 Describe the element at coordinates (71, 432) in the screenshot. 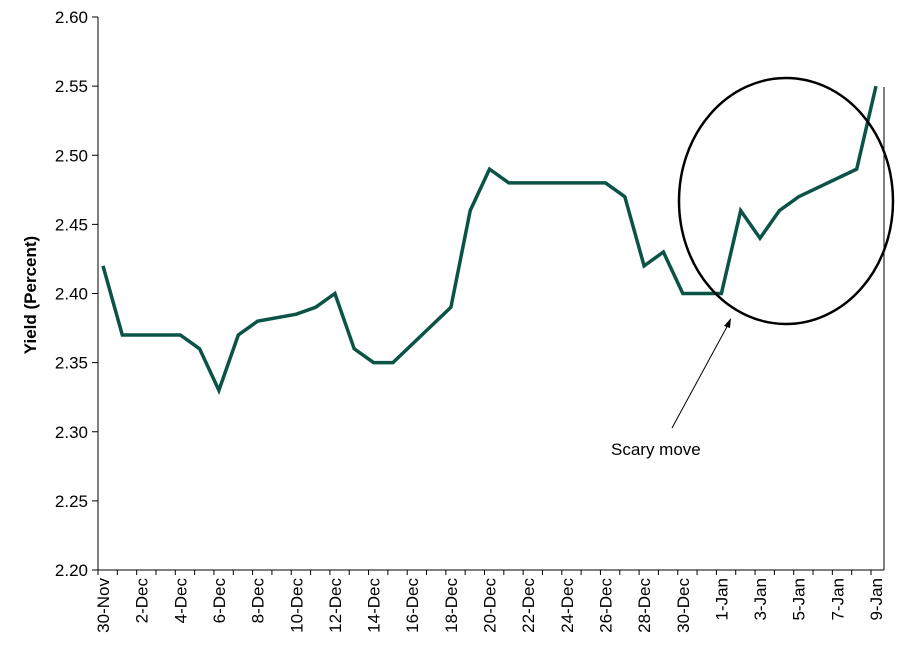

I see `y-tick-label: 2.30` at that location.